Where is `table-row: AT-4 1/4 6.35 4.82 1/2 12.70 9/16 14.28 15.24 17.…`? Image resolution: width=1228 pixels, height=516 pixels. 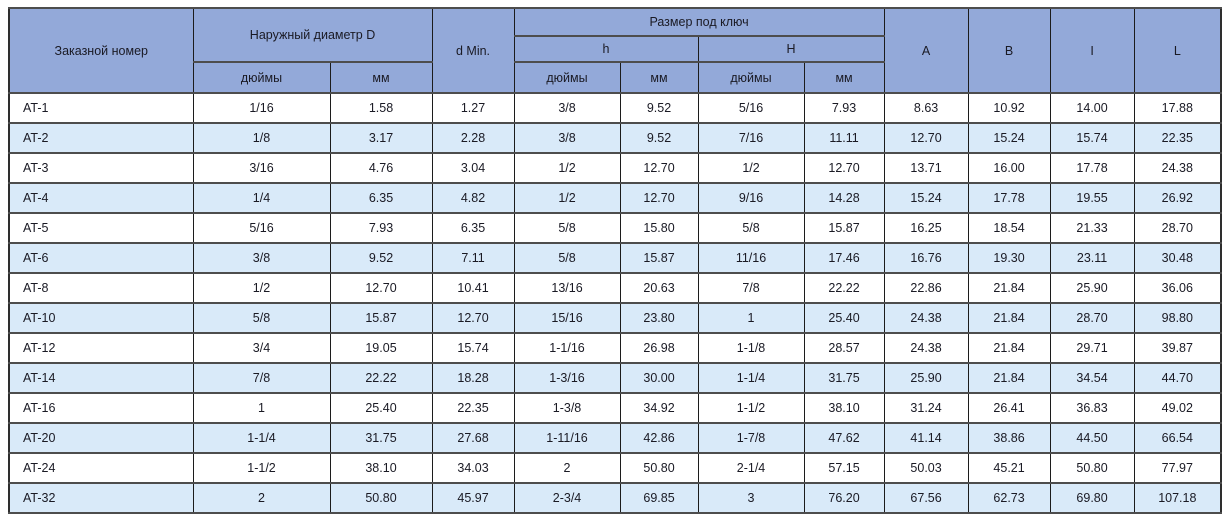 table-row: AT-4 1/4 6.35 4.82 1/2 12.70 9/16 14.28 15.24 17.… is located at coordinates (615, 198).